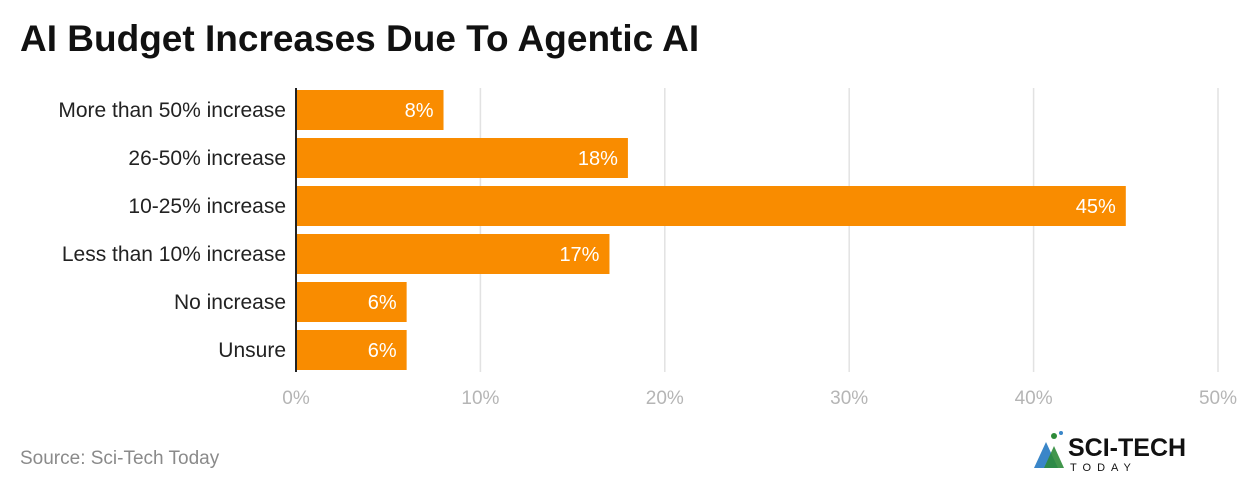  I want to click on data-label: 17%, so click(579, 255).